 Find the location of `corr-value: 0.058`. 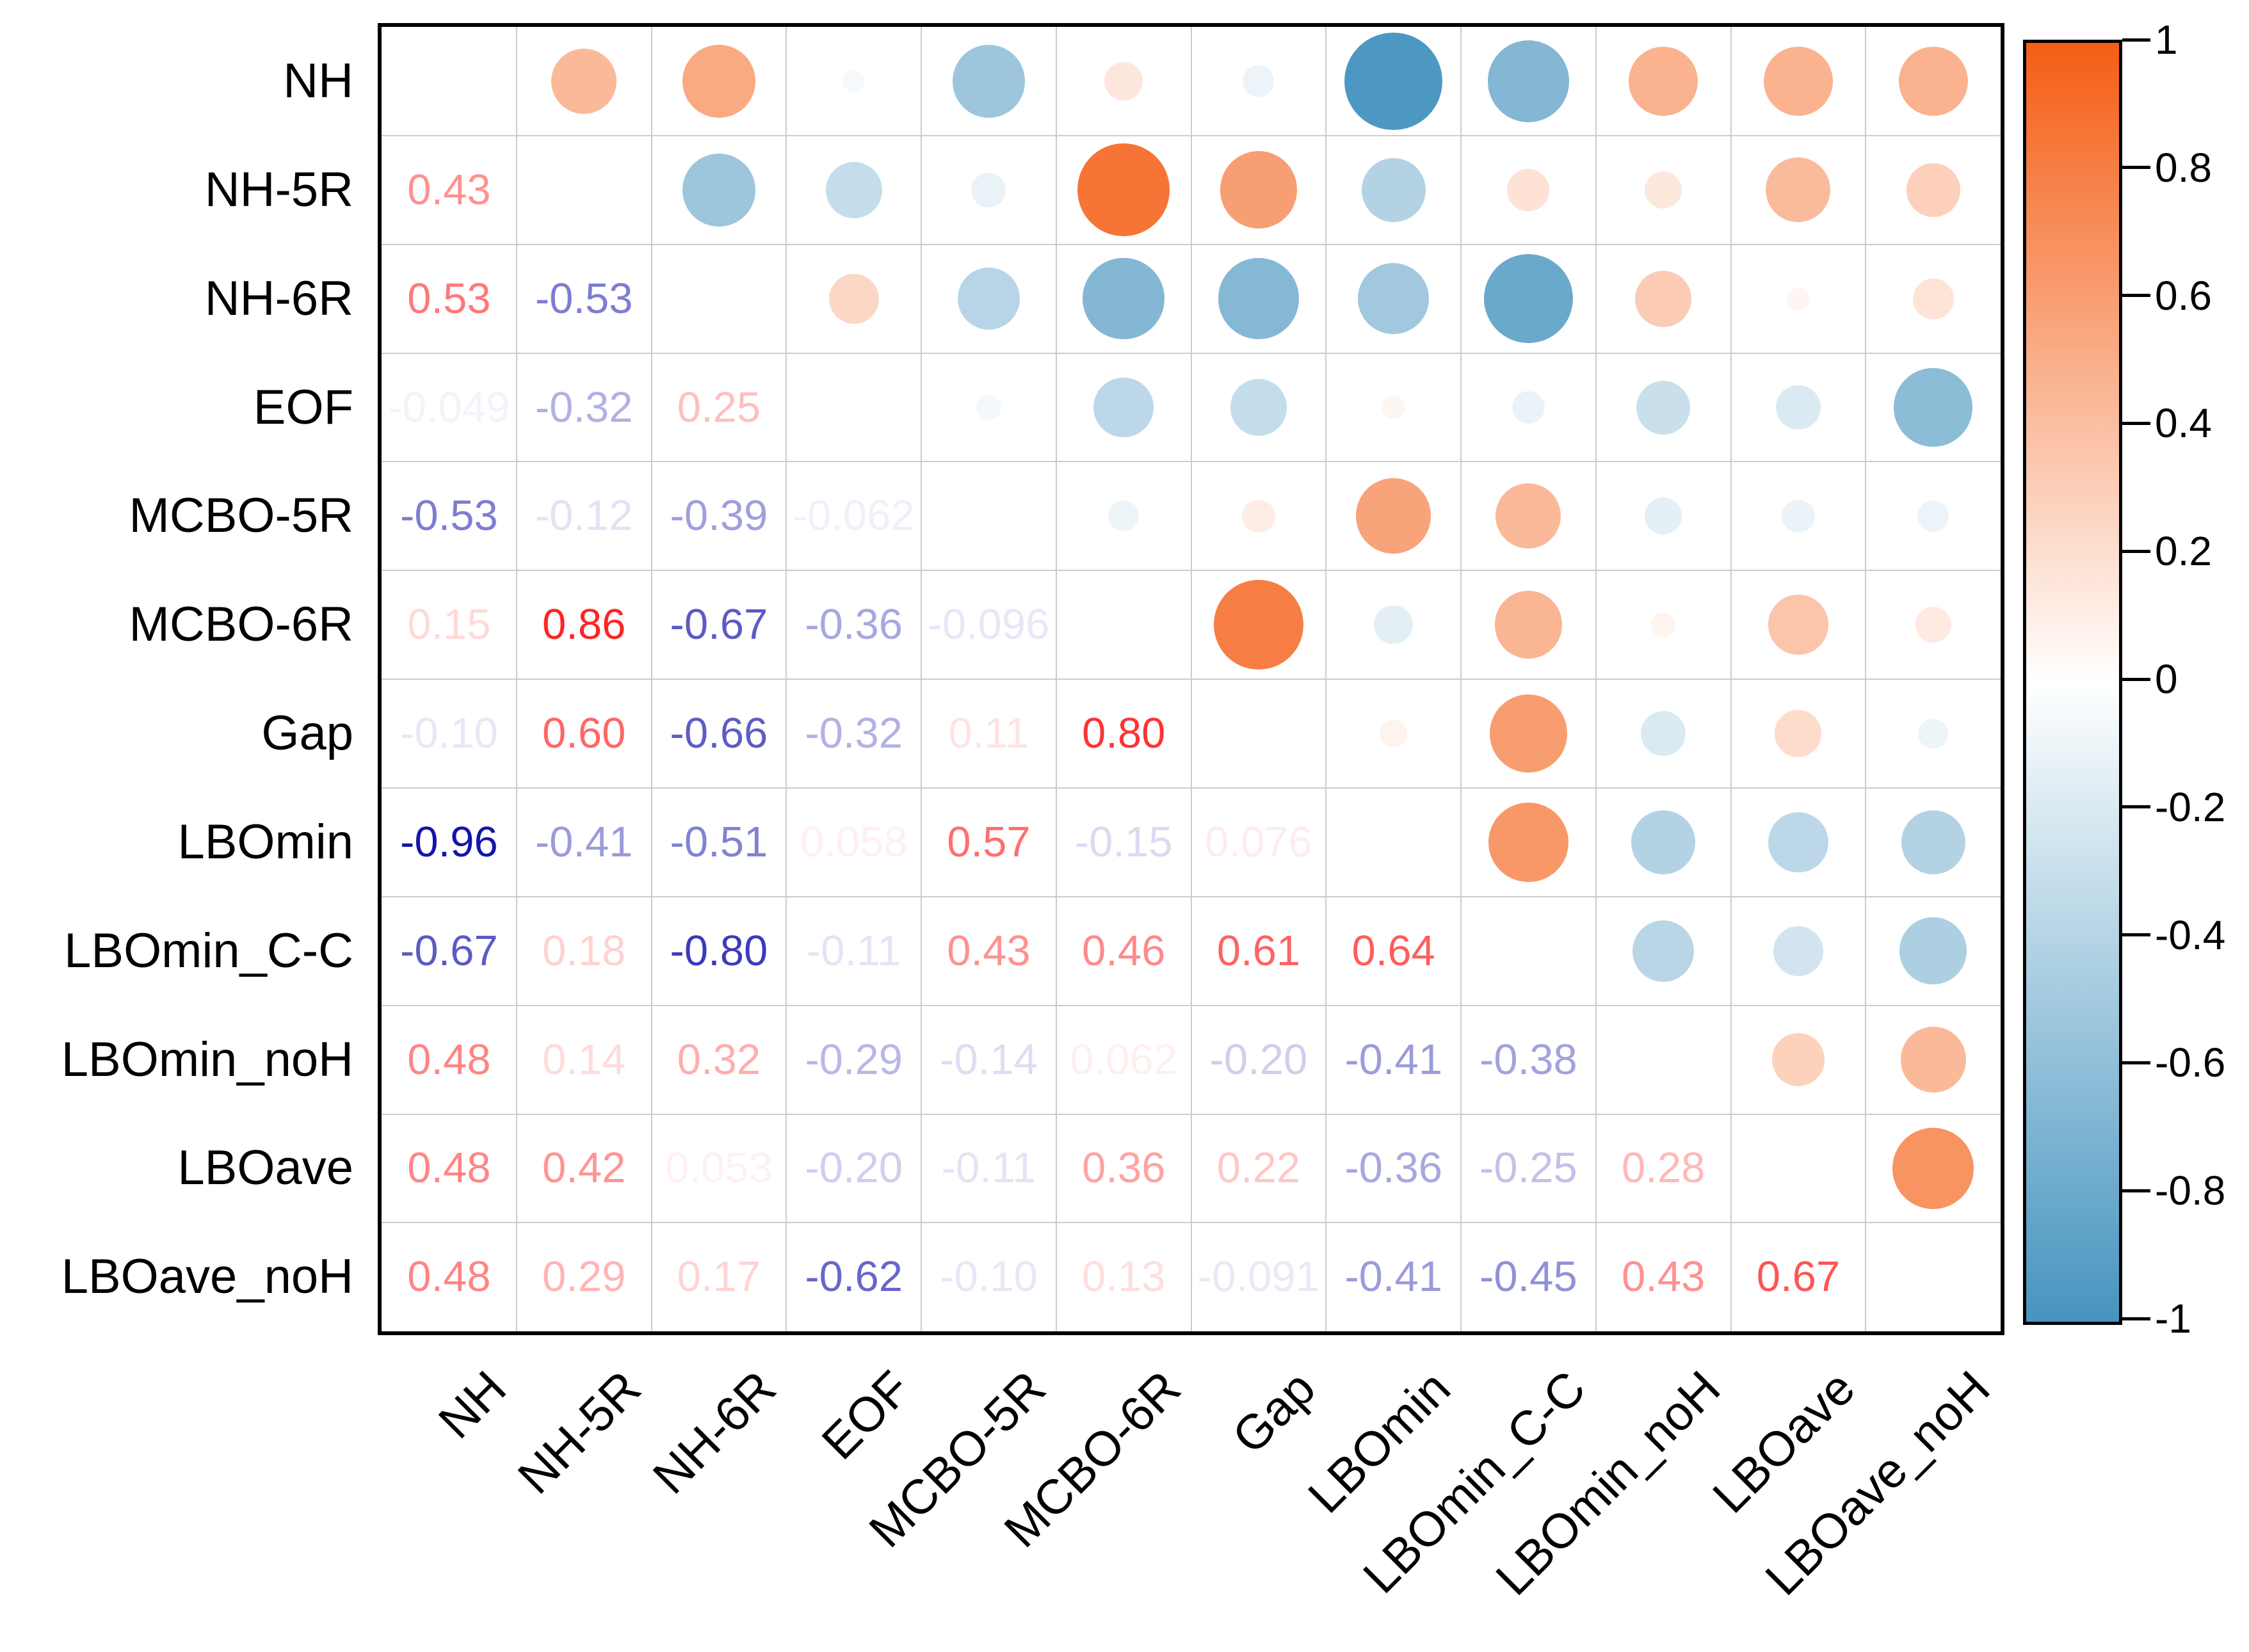

corr-value: 0.058 is located at coordinates (854, 841).